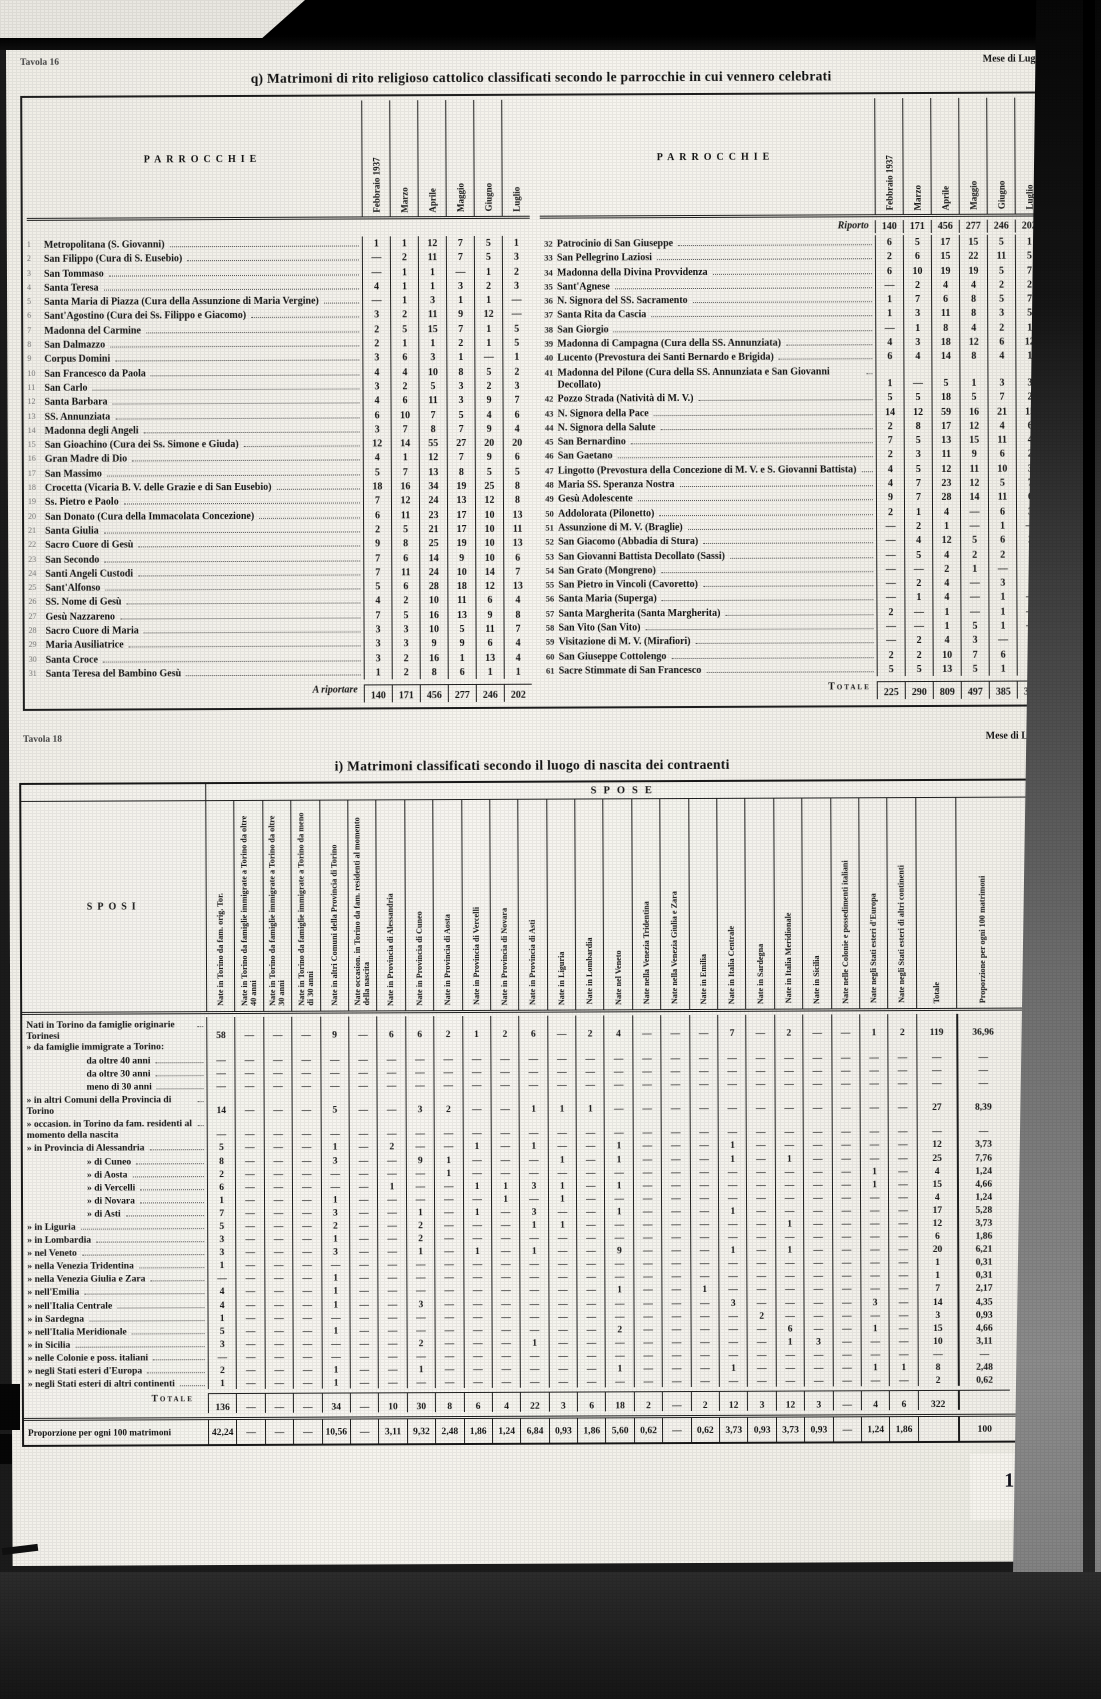 The width and height of the screenshot is (1101, 1699). I want to click on cell-value: 5, so click(460, 414).